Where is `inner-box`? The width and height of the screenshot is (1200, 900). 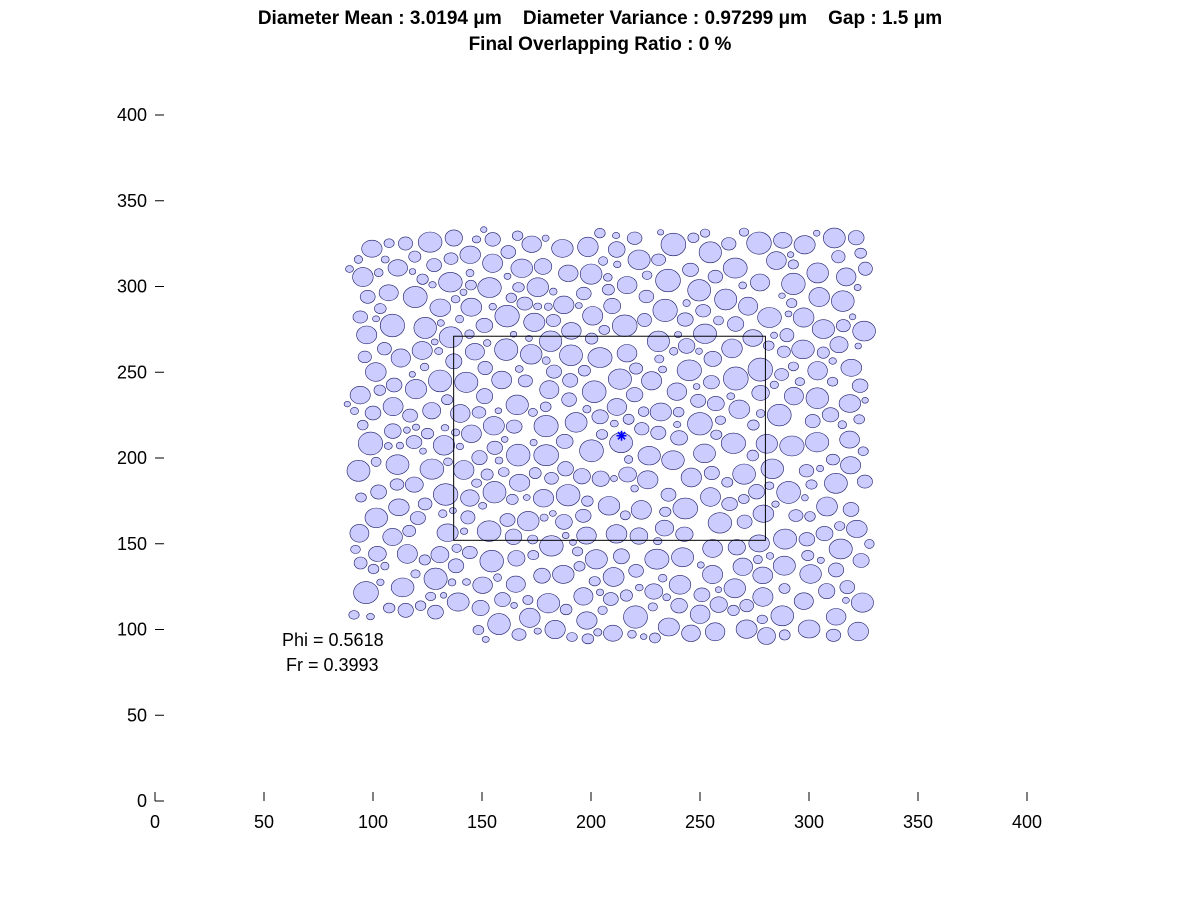
inner-box is located at coordinates (609, 438).